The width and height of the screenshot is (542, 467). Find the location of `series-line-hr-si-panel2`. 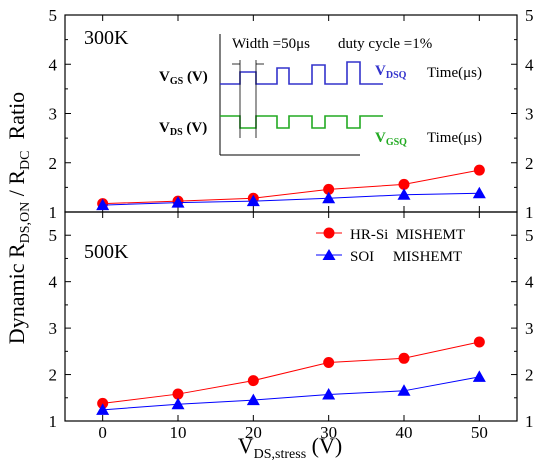

series-line-hr-si-panel2 is located at coordinates (291, 372).